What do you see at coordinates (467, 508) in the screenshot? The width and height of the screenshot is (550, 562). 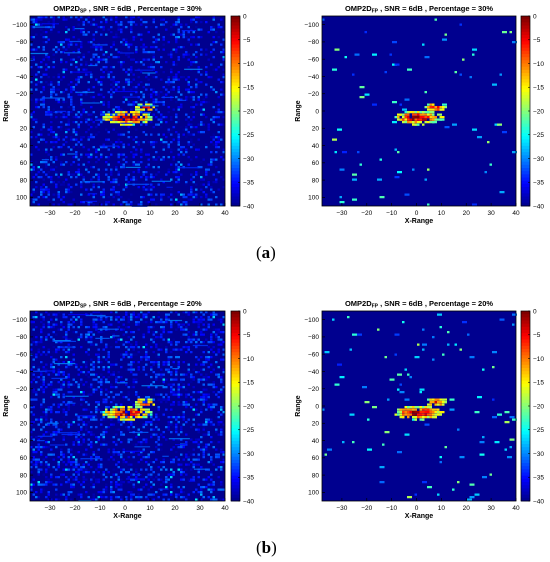 I see `x-tick-label: 20` at bounding box center [467, 508].